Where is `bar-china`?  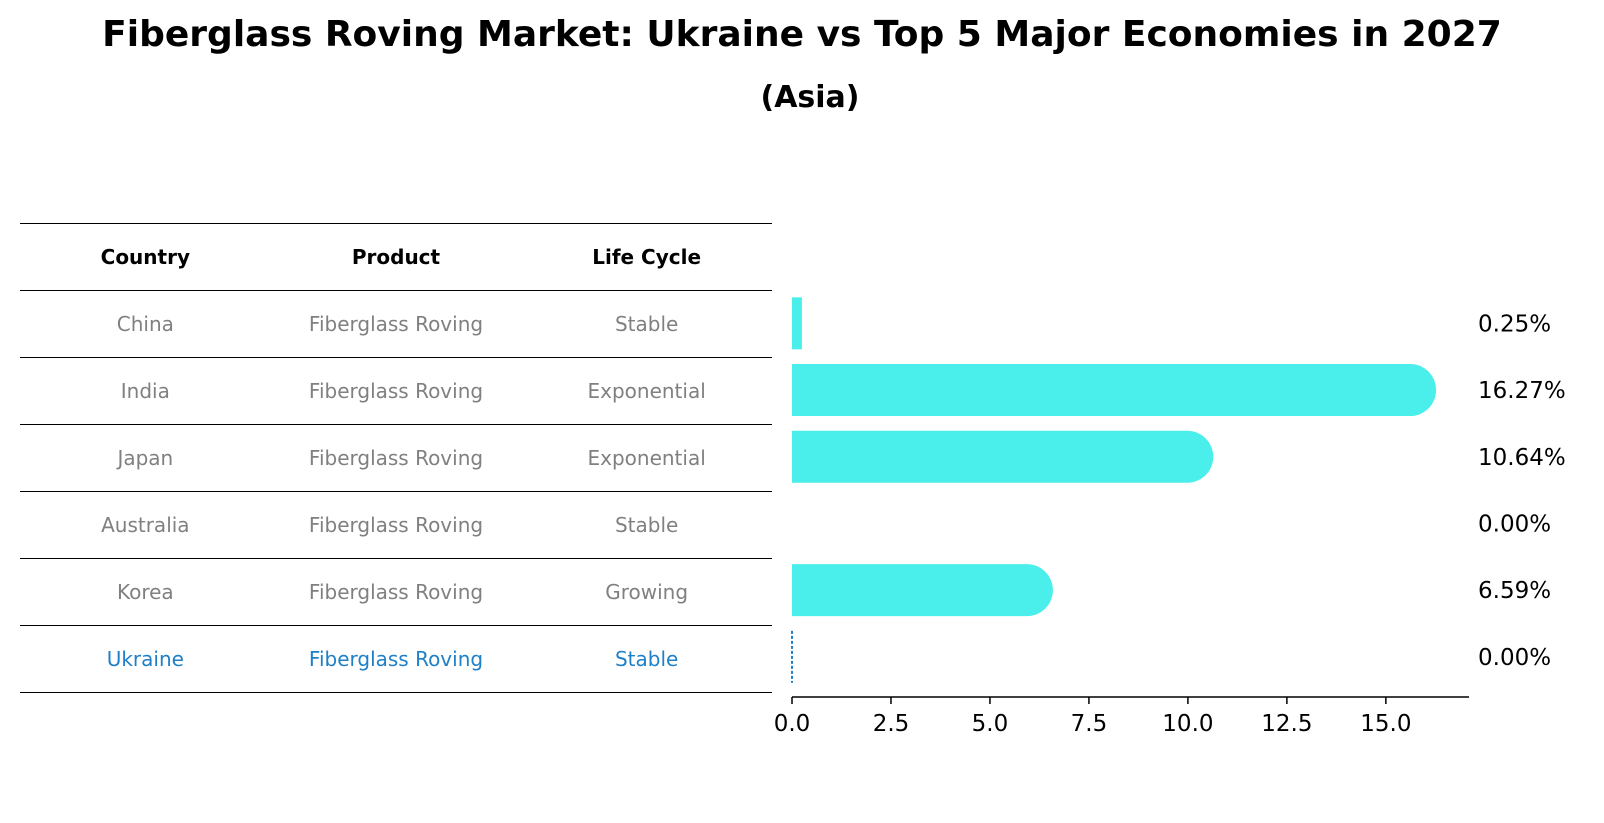
bar-china is located at coordinates (797, 323).